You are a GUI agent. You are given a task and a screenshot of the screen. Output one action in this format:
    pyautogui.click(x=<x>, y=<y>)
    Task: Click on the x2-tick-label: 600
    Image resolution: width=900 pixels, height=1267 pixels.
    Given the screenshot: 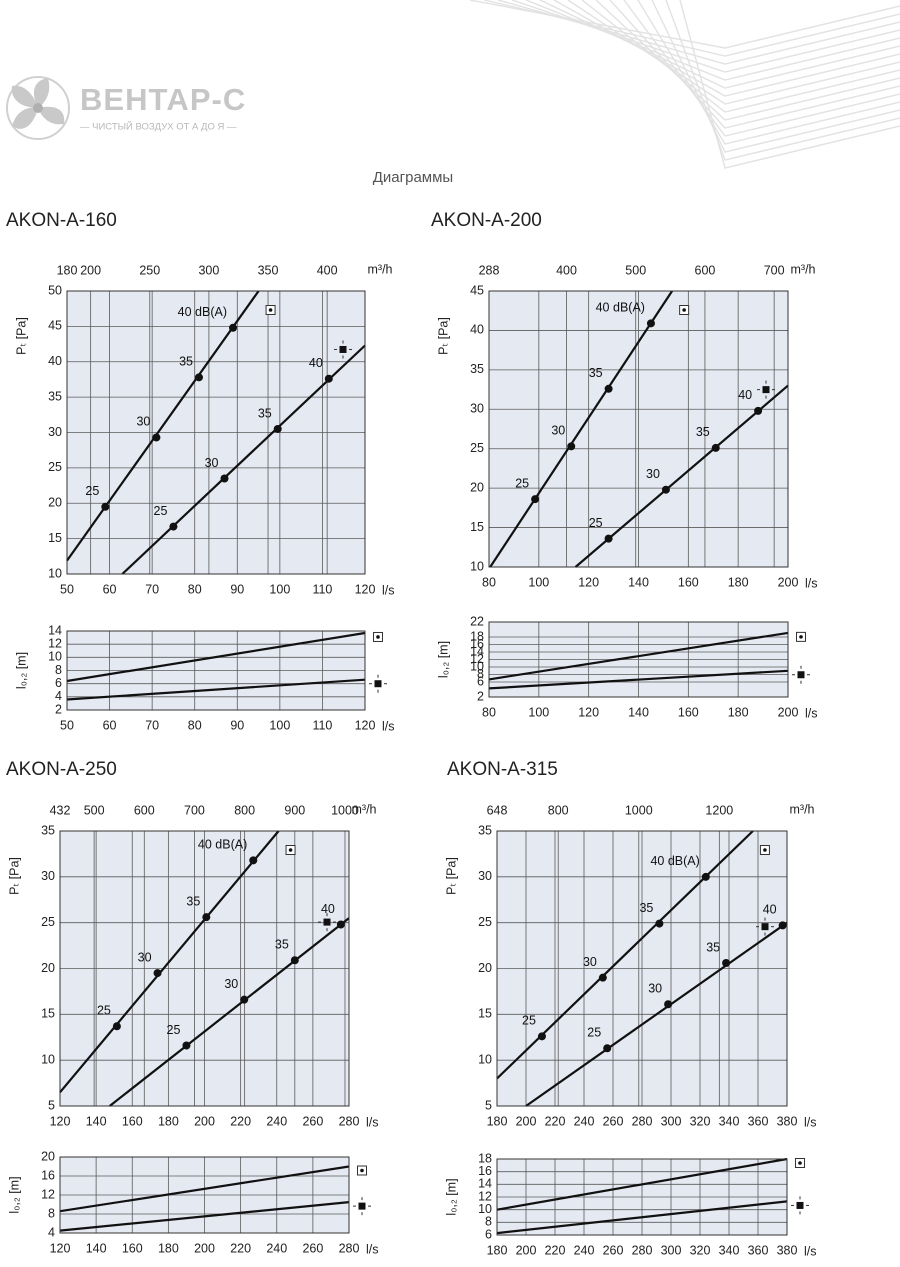 What is the action you would take?
    pyautogui.click(x=144, y=810)
    